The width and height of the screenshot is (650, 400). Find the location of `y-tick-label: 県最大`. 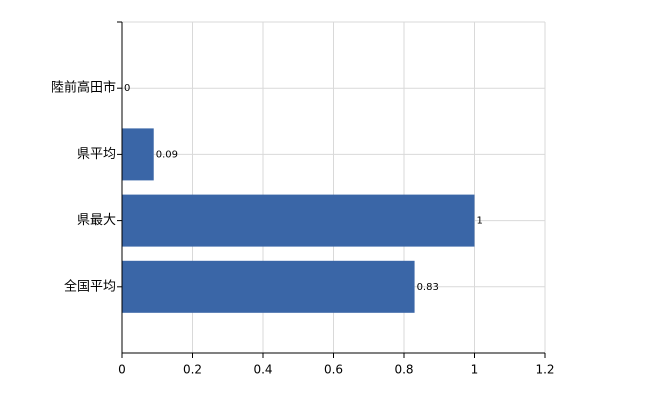

y-tick-label: 県最大 is located at coordinates (96, 220).